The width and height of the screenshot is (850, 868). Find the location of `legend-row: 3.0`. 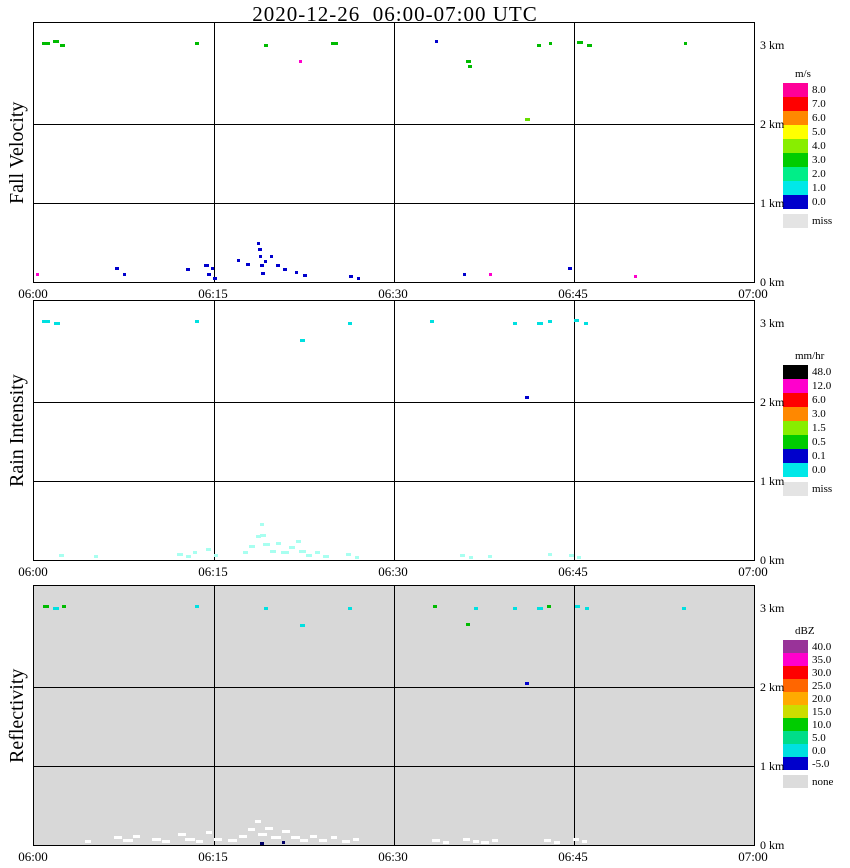

legend-row: 3.0 is located at coordinates (816, 414).